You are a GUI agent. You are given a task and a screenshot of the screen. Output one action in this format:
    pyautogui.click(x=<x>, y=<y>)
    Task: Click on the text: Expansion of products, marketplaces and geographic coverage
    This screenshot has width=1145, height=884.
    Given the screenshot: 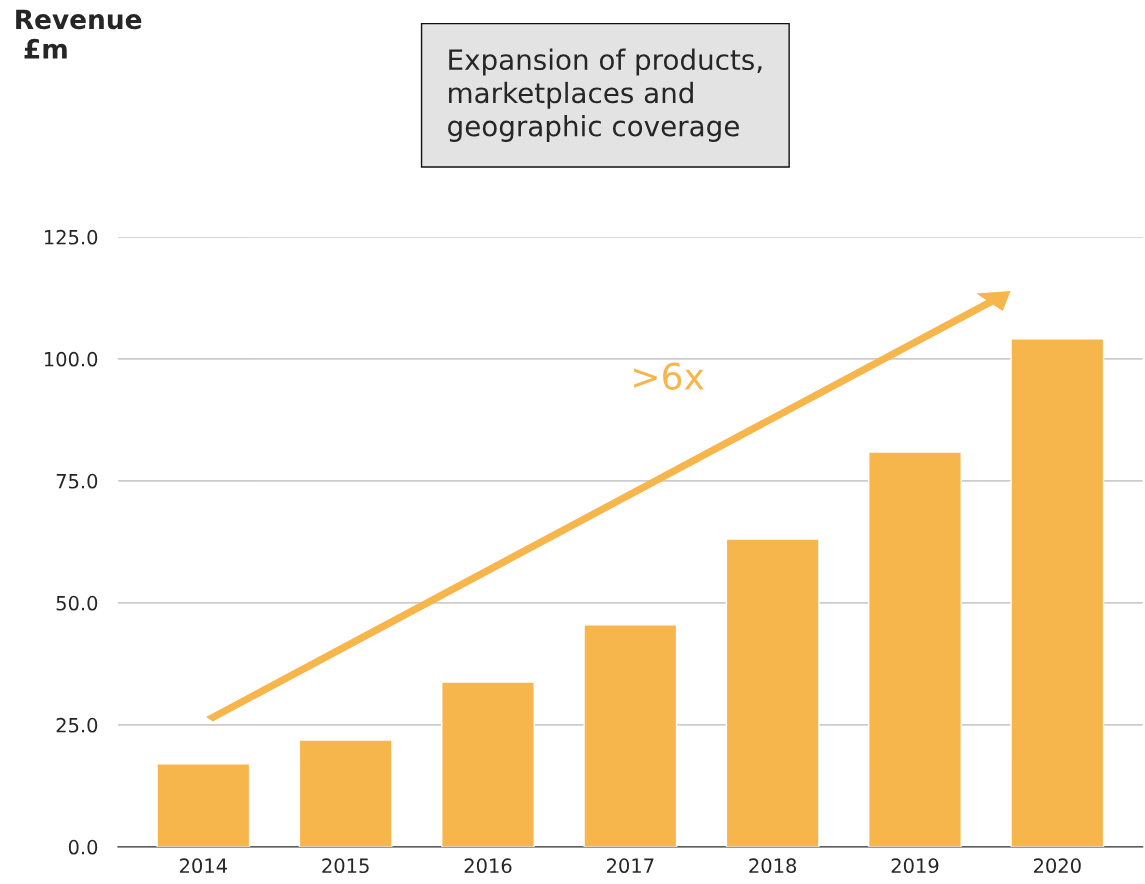 What is the action you would take?
    pyautogui.click(x=605, y=95)
    